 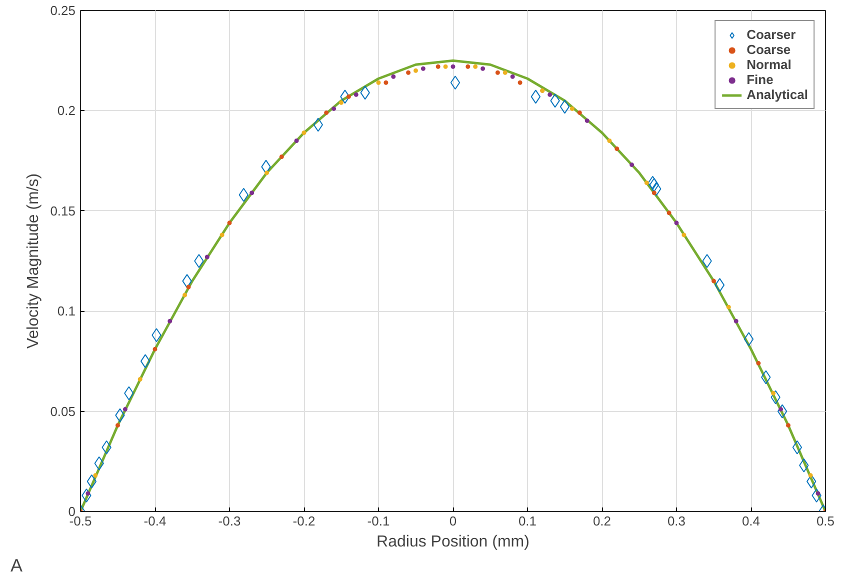 I want to click on y-tick-label: 0.25, so click(x=63, y=10).